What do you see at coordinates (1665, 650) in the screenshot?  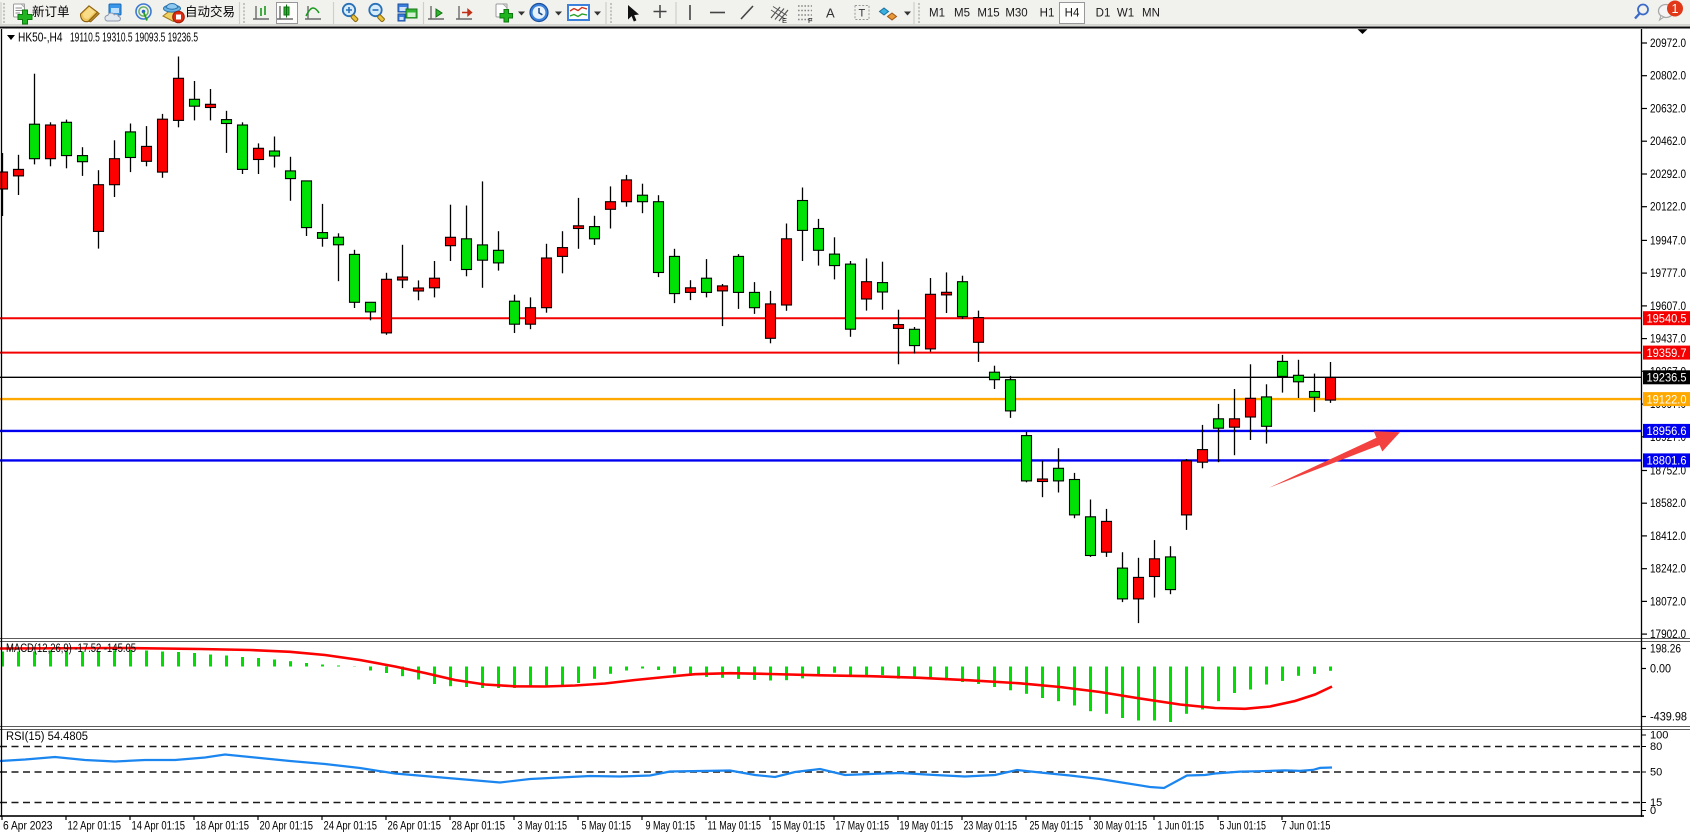 I see `svg-text: 198.26` at bounding box center [1665, 650].